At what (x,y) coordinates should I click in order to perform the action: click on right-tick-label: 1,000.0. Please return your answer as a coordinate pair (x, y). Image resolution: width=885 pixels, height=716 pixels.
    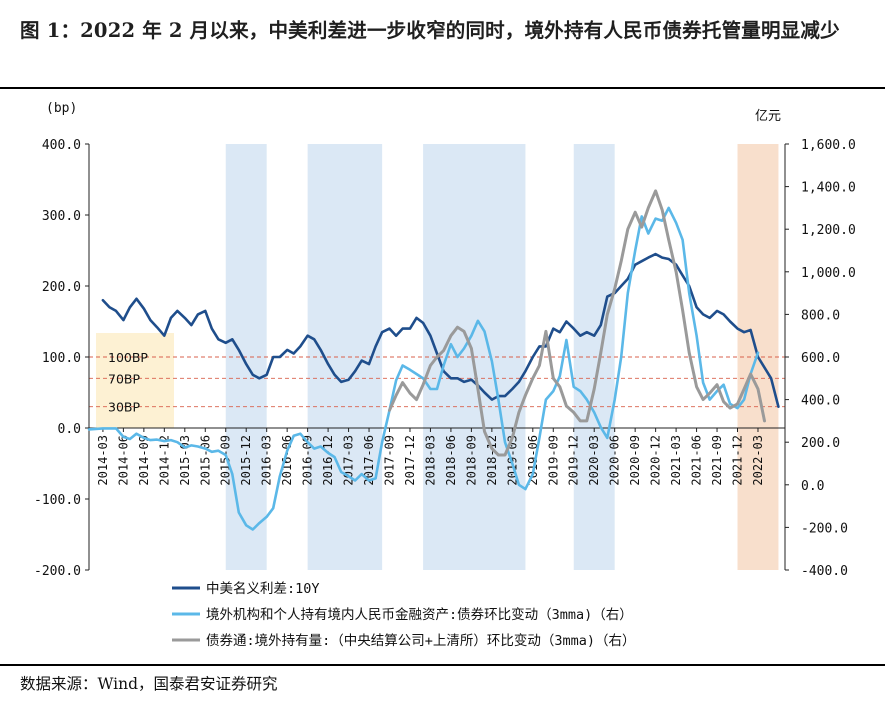
    Looking at the image, I should click on (828, 273).